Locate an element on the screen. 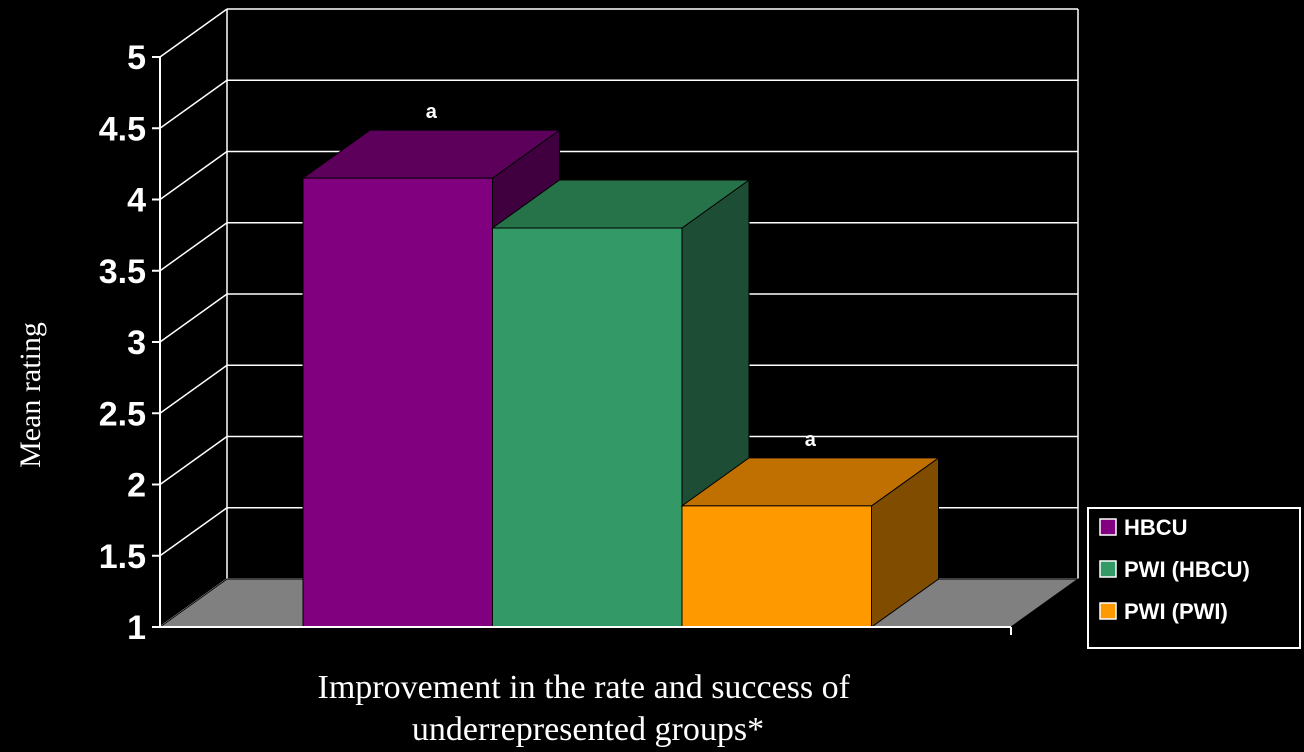  legend-label: PWI (PWI) is located at coordinates (1176, 611).